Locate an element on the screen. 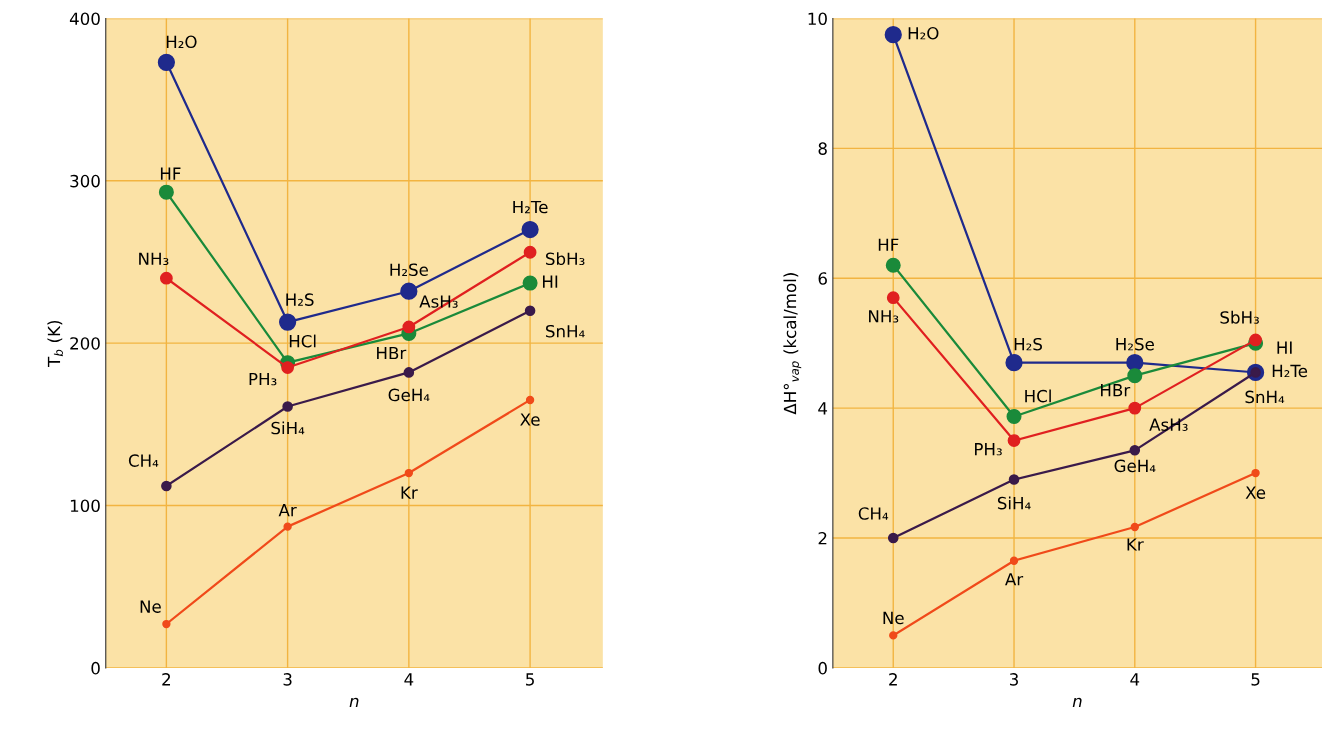  y-tick-label: 8 is located at coordinates (822, 148).